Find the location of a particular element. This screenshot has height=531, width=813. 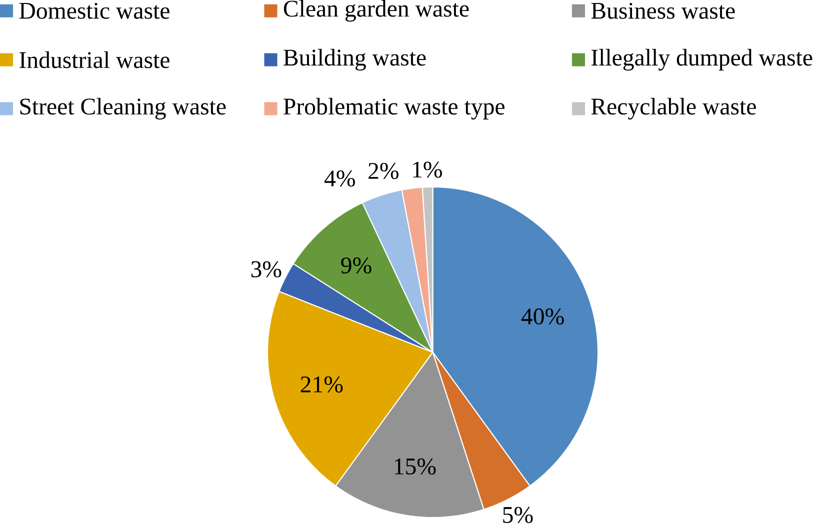

legend-label: Recyclable waste is located at coordinates (673, 109).